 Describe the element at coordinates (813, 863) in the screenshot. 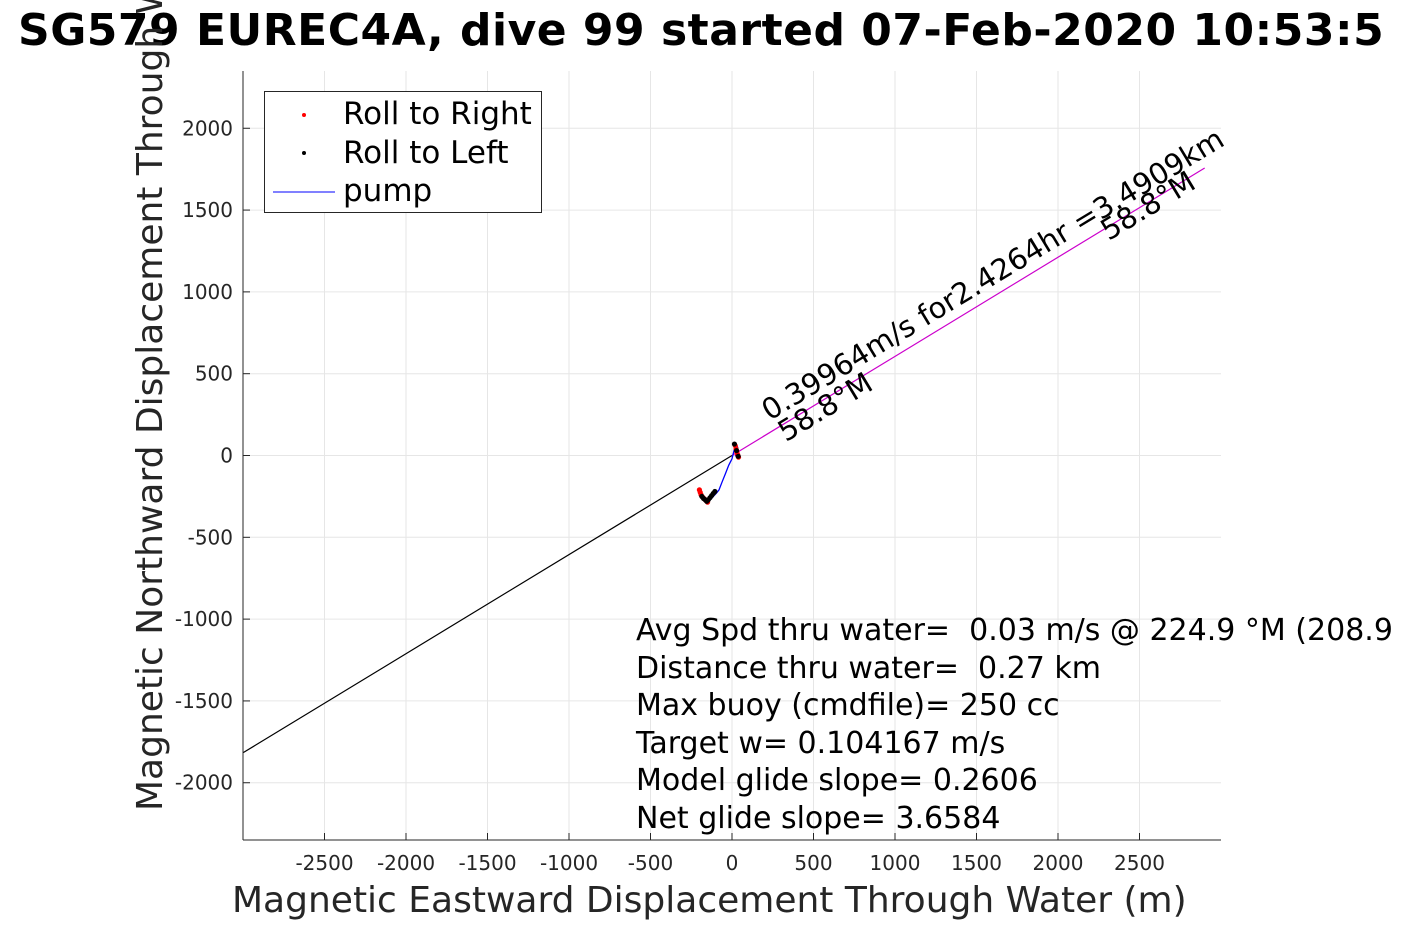

I see `x-tick-label: 500` at that location.